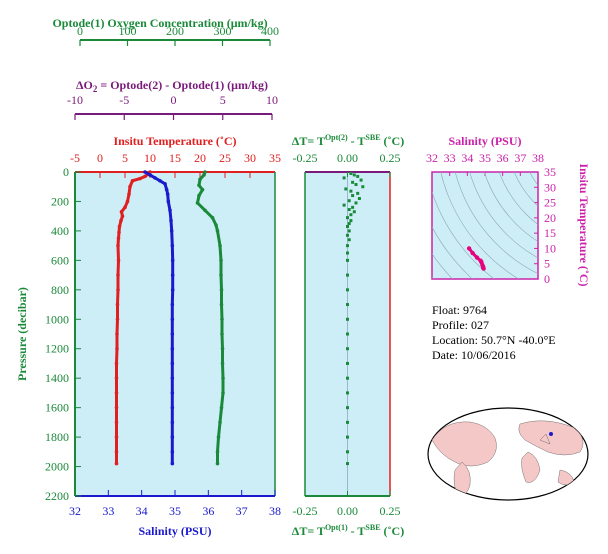 This screenshot has height=554, width=608. Describe the element at coordinates (57, 349) in the screenshot. I see `pressure-tick-label: 1200` at that location.